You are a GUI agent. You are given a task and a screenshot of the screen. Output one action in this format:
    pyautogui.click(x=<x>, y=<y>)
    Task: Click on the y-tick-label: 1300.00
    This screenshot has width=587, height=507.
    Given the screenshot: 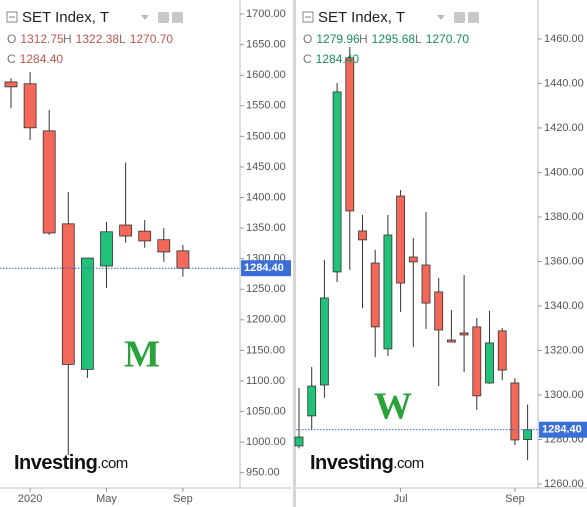 What is the action you would take?
    pyautogui.click(x=564, y=395)
    